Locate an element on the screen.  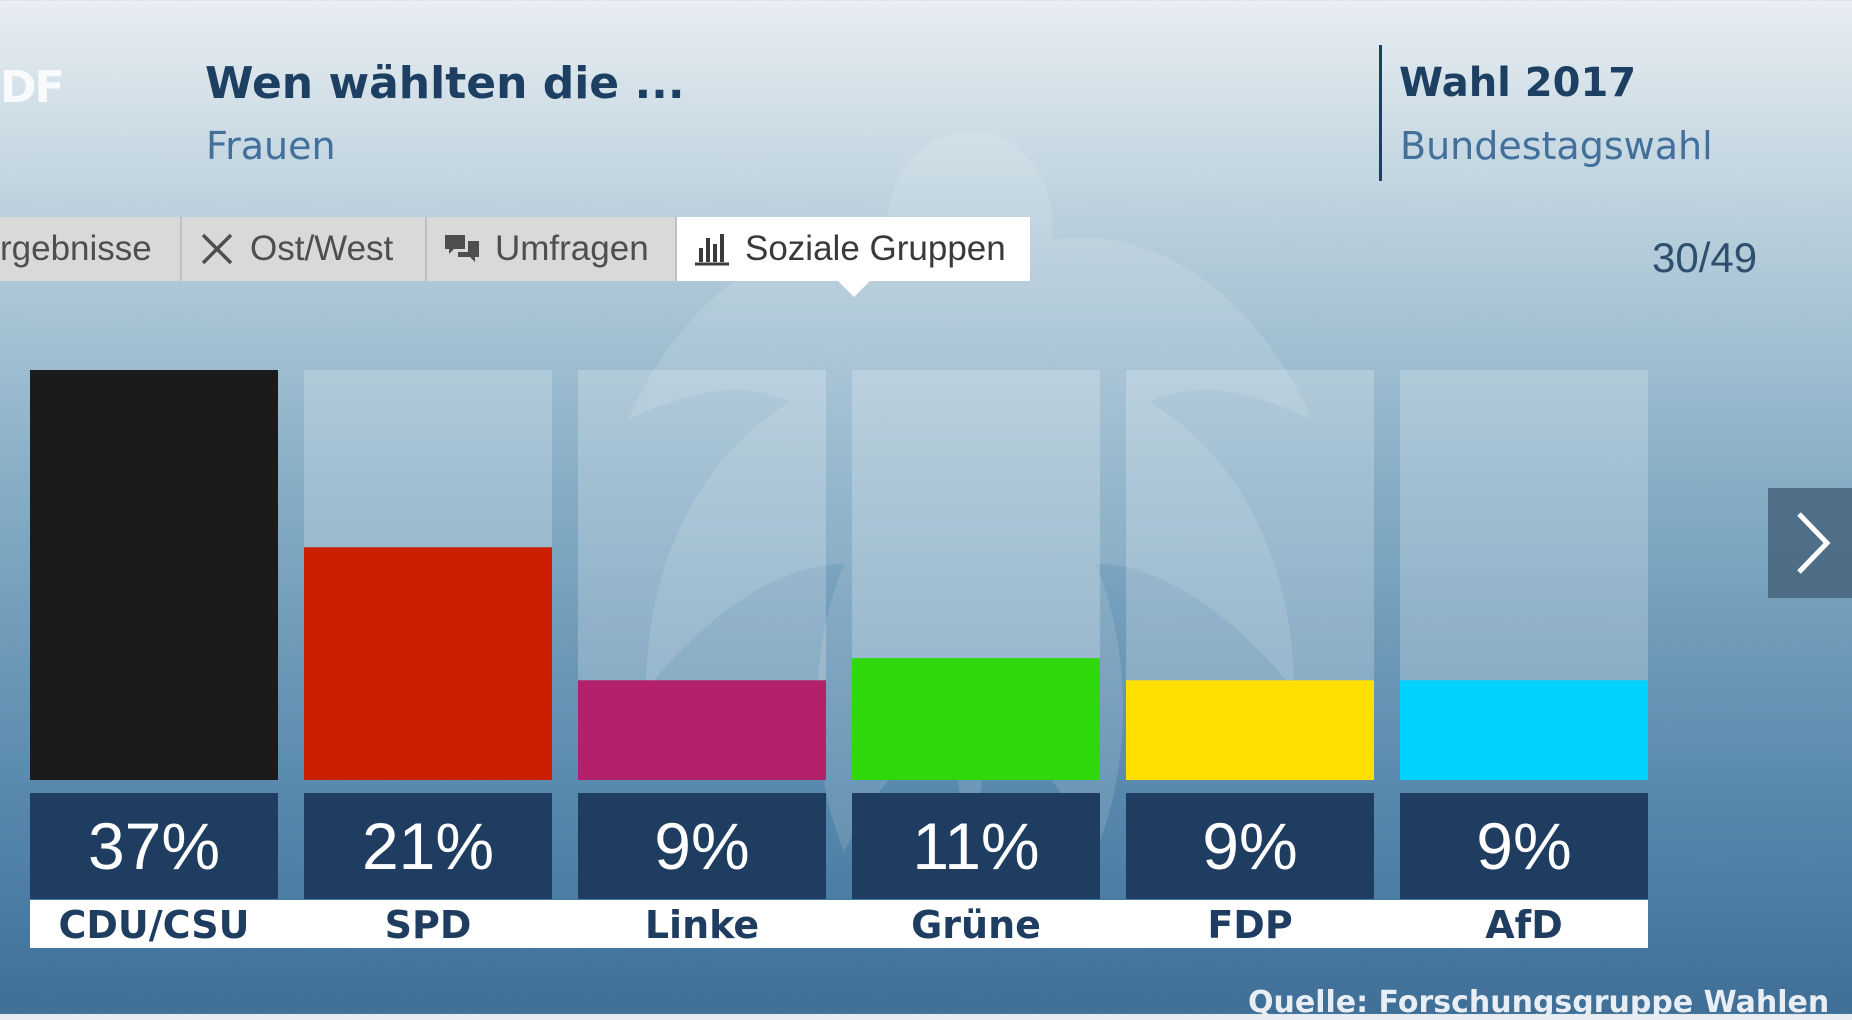
brand-divider is located at coordinates (1380, 113).